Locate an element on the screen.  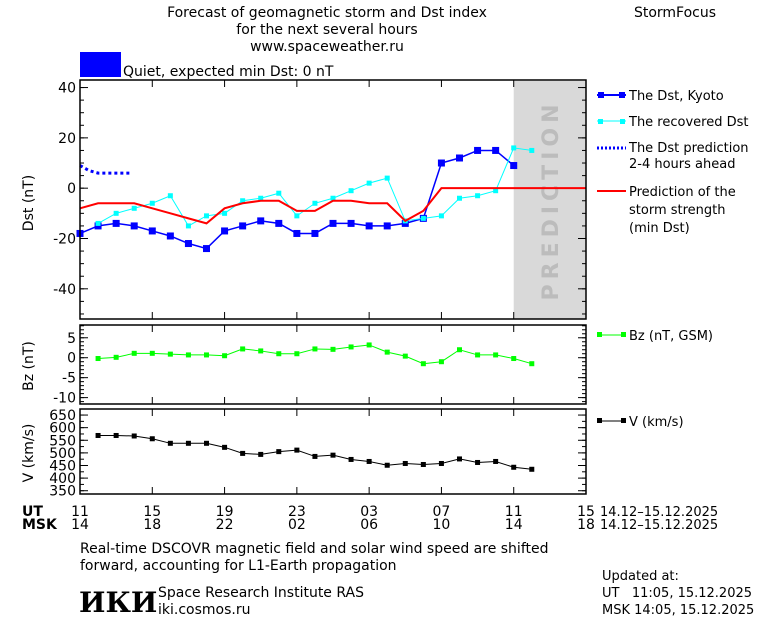
y-tick-label: 20 is located at coordinates (67, 139).